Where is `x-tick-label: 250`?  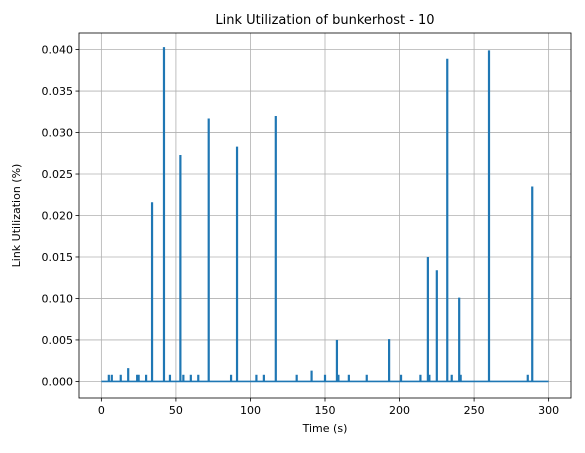 x-tick-label: 250 is located at coordinates (474, 410).